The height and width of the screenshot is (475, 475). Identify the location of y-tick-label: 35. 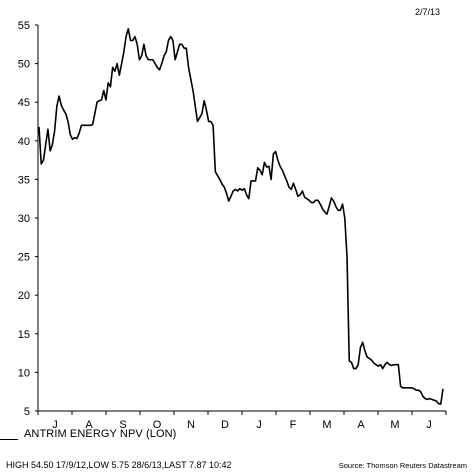
(24, 180).